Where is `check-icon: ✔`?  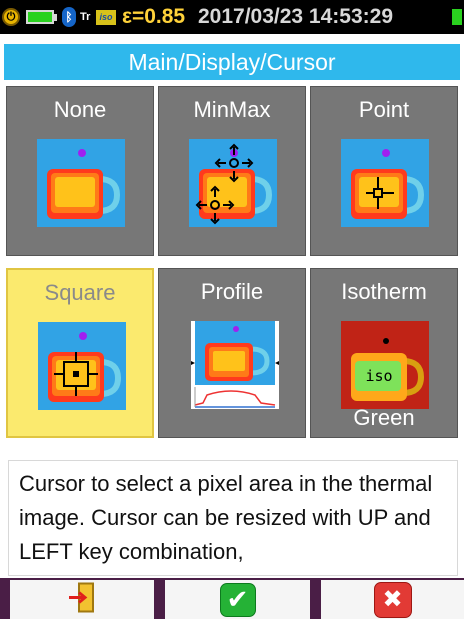 check-icon: ✔ is located at coordinates (237, 599).